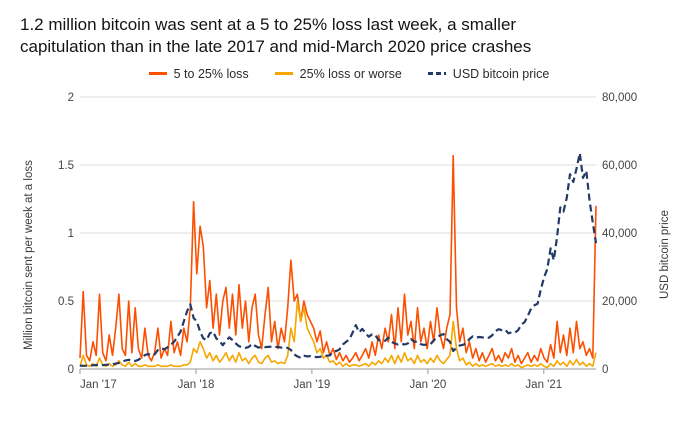  Describe the element at coordinates (428, 385) in the screenshot. I see `x-axis-tick-label: Jan '20` at that location.